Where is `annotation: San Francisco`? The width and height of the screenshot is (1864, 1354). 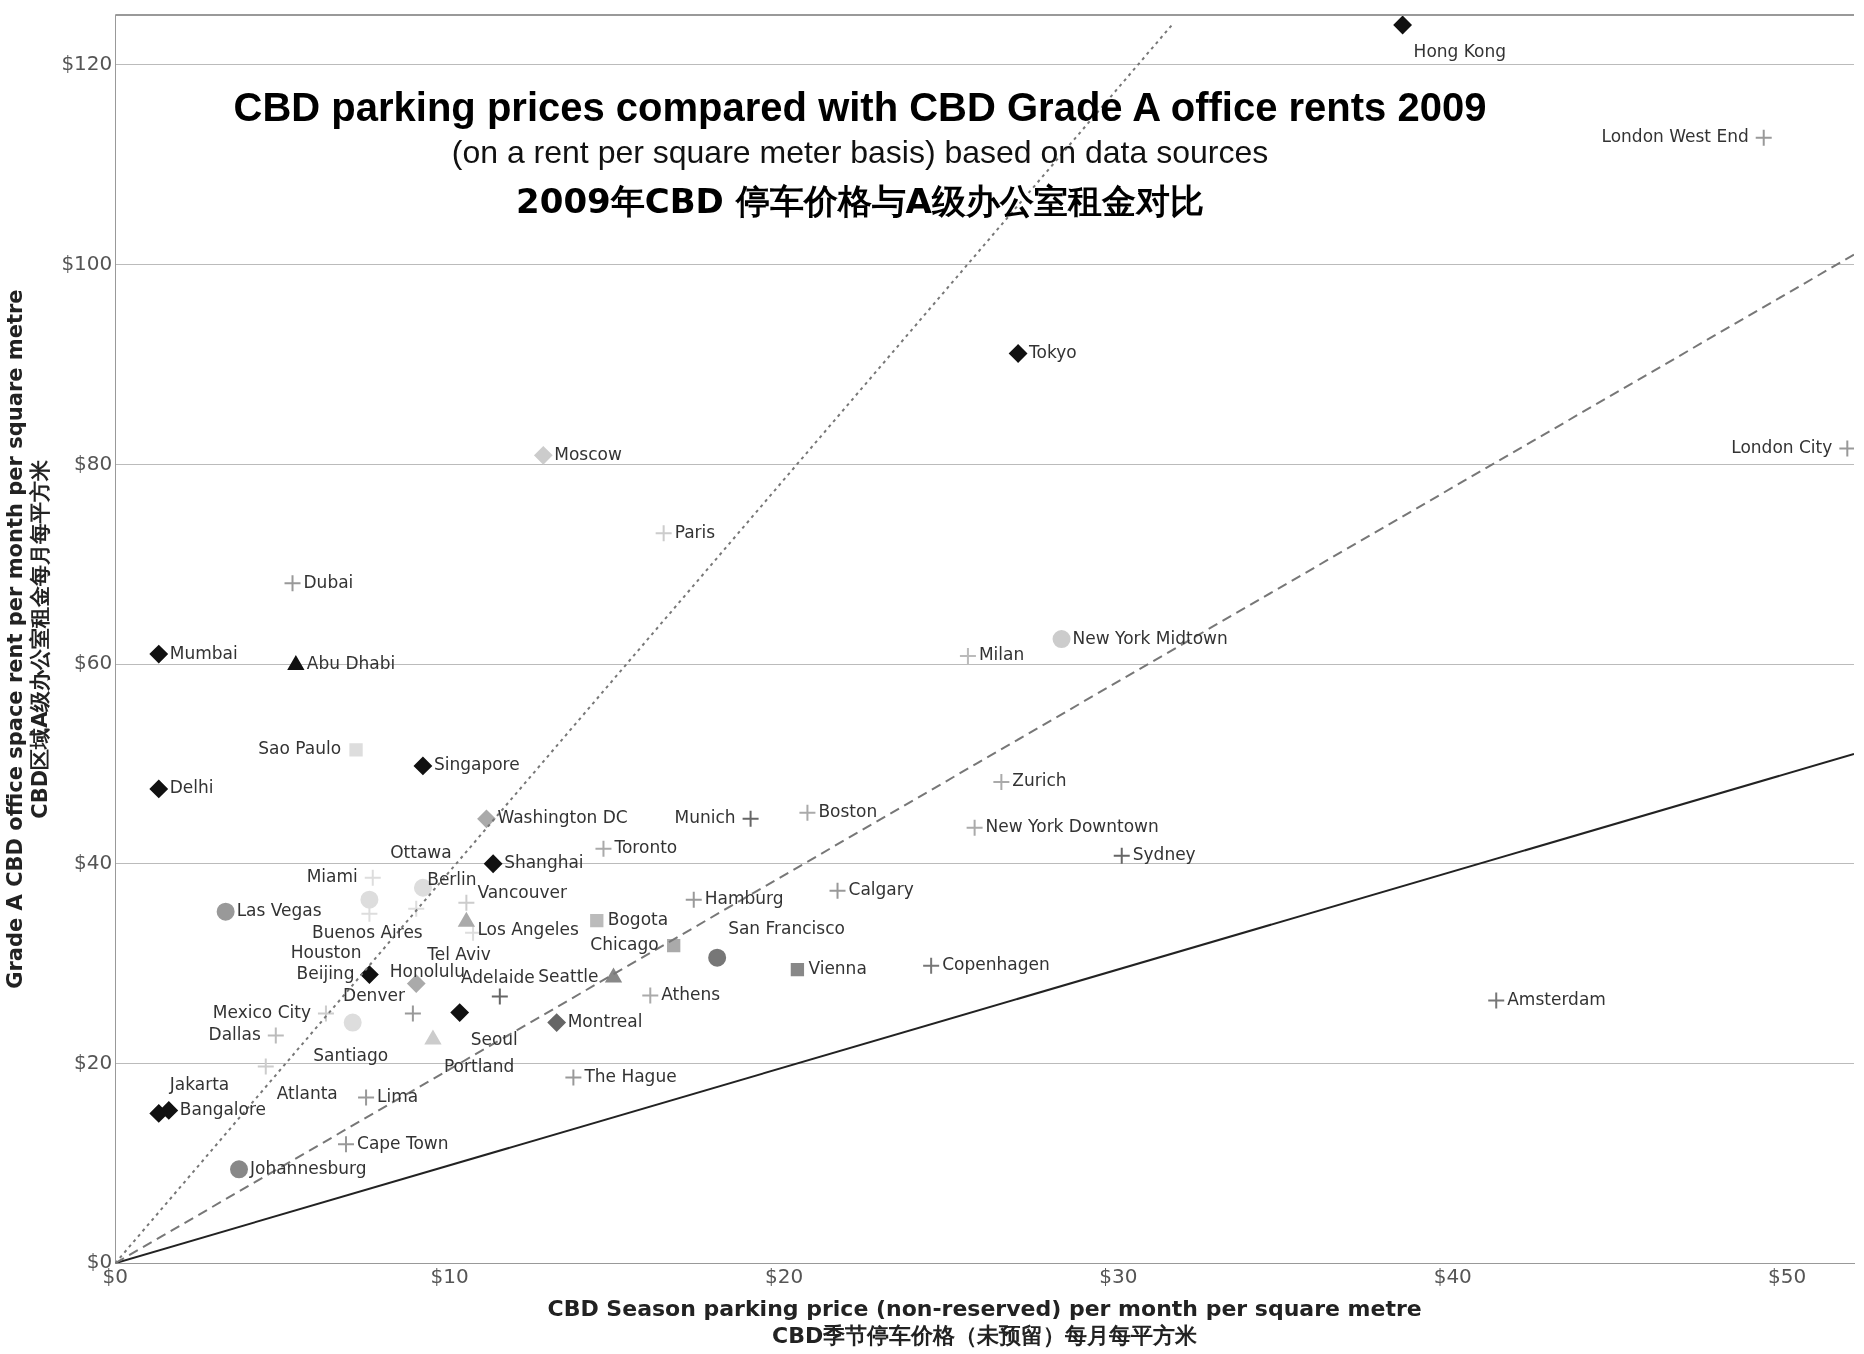 annotation: San Francisco is located at coordinates (786, 928).